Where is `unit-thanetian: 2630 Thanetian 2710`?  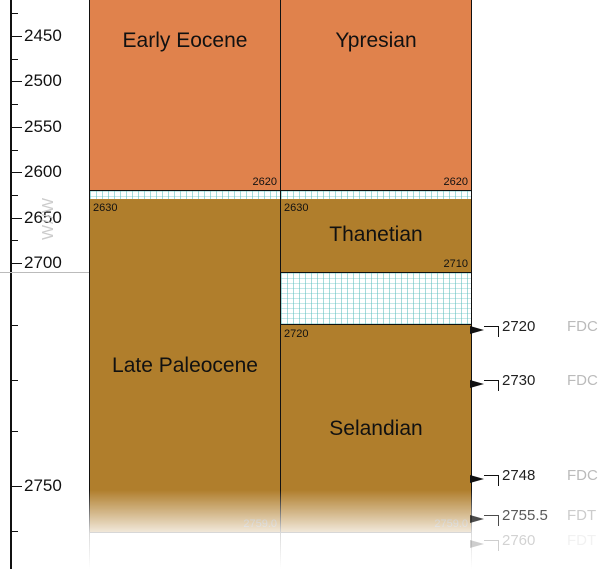
unit-thanetian: 2630 Thanetian 2710 is located at coordinates (376, 235).